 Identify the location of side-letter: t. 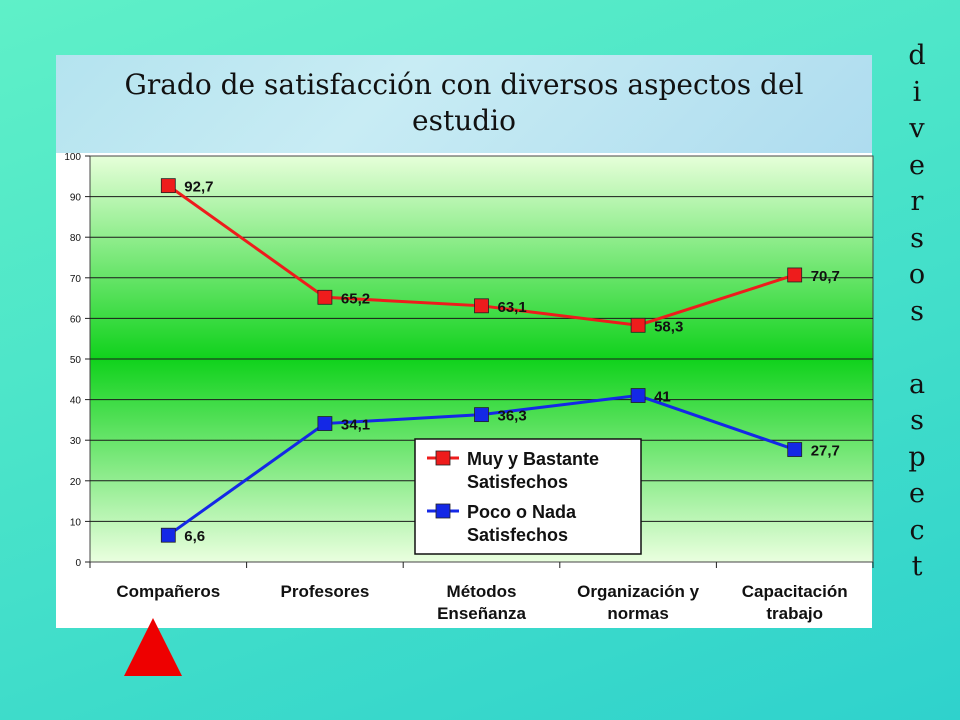
(917, 566).